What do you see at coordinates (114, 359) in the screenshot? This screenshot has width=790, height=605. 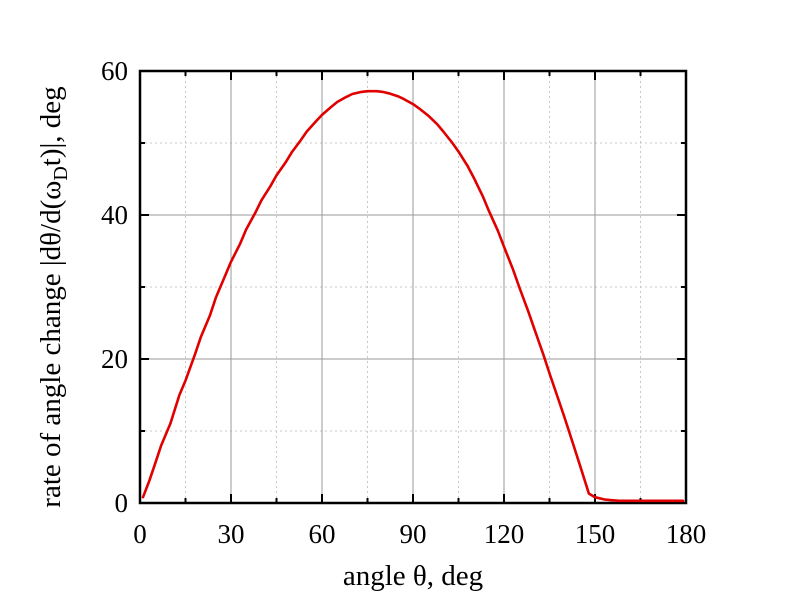 I see `y-tick-label: 20` at bounding box center [114, 359].